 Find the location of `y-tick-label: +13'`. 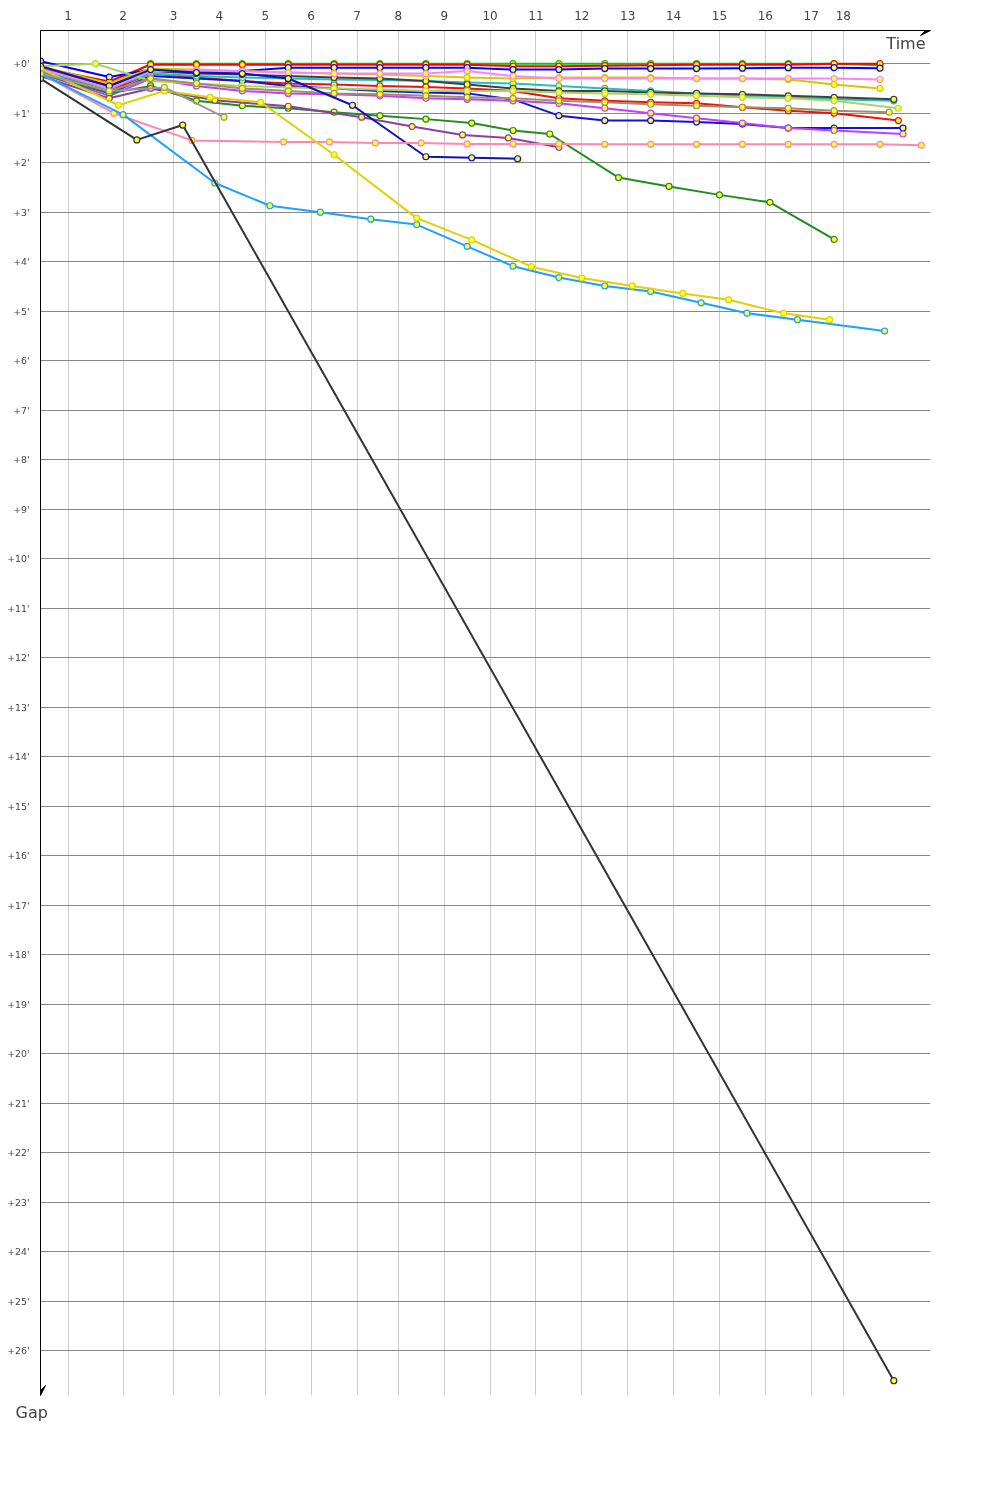

y-tick-label: +13' is located at coordinates (18, 707).